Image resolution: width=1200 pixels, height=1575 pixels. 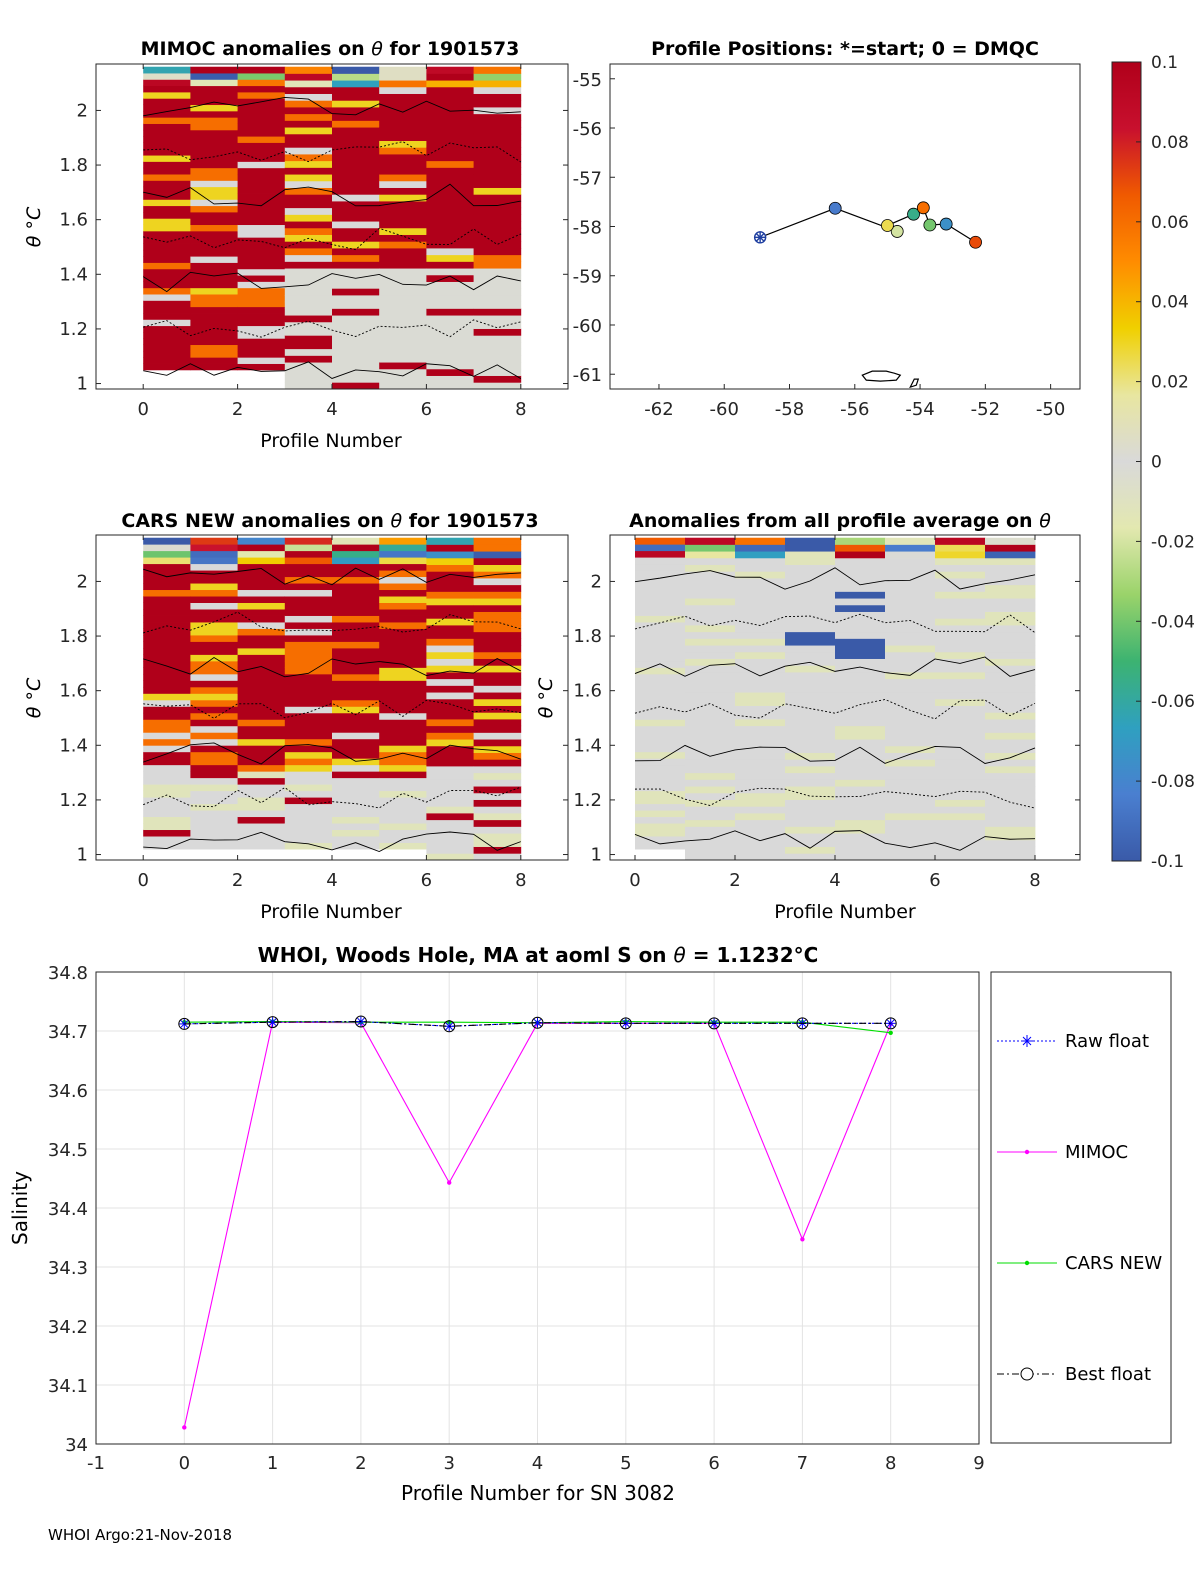 What do you see at coordinates (184, 1024) in the screenshot?
I see `marker-stroke` at bounding box center [184, 1024].